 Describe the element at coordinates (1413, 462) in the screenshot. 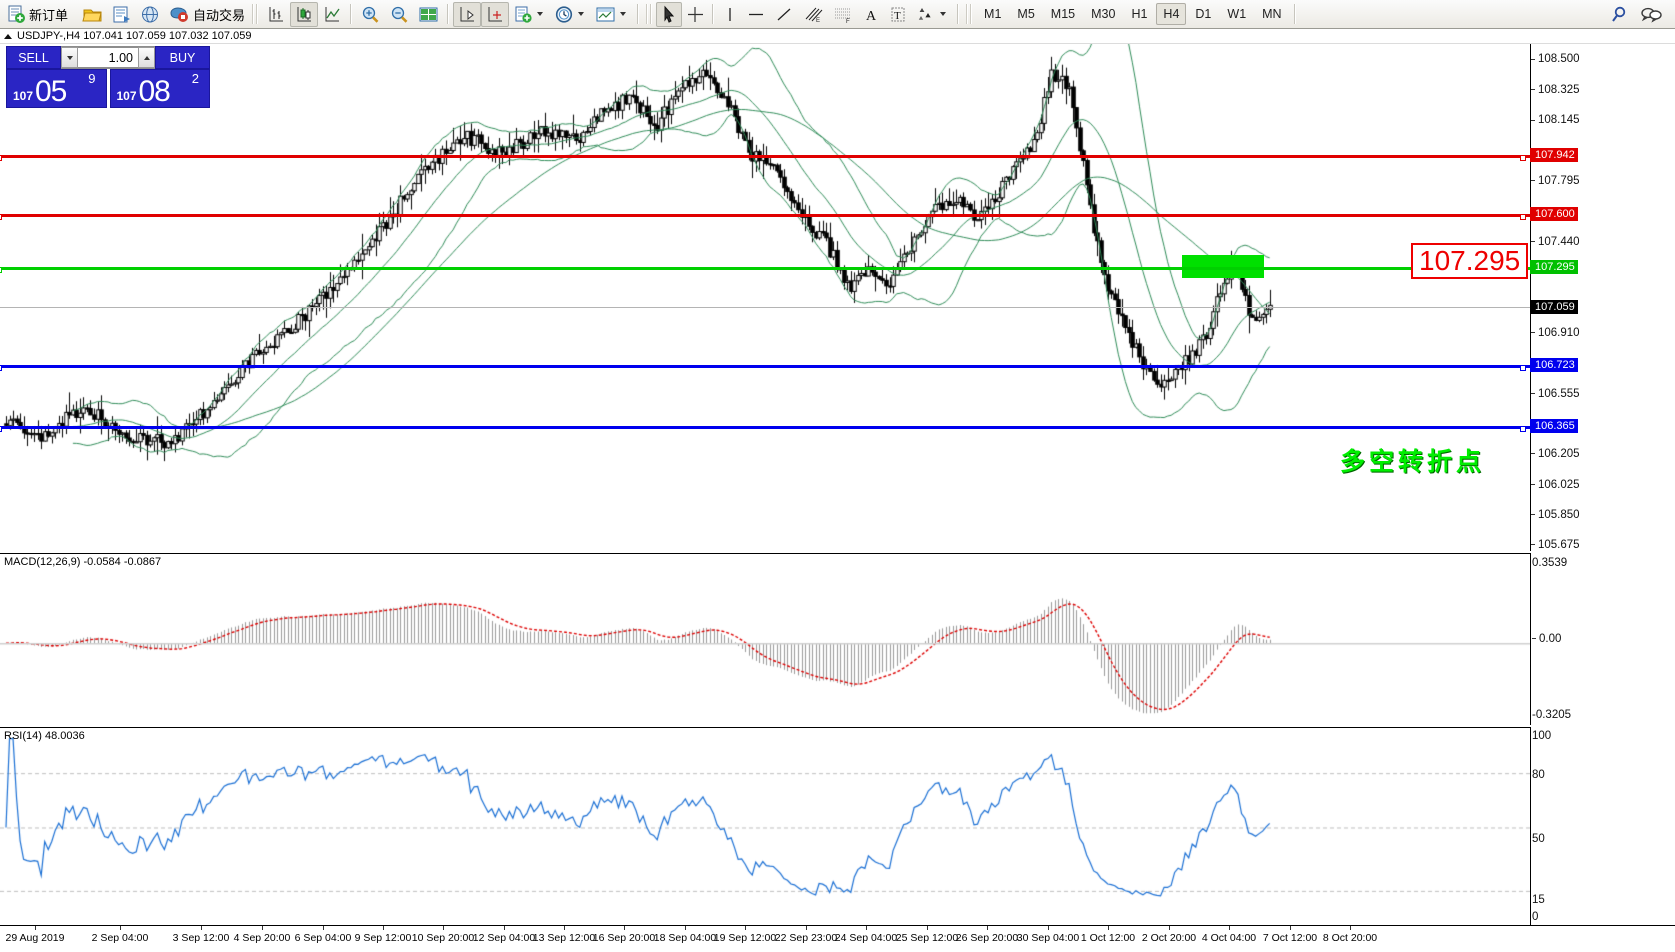

I see `turning-point-annotation: 多空转折点` at that location.